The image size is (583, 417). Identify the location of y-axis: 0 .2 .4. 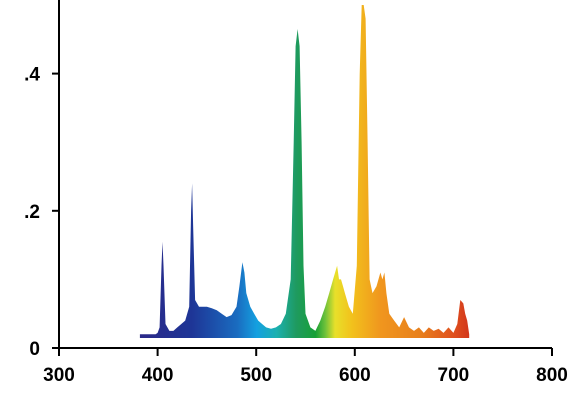
(41, 212).